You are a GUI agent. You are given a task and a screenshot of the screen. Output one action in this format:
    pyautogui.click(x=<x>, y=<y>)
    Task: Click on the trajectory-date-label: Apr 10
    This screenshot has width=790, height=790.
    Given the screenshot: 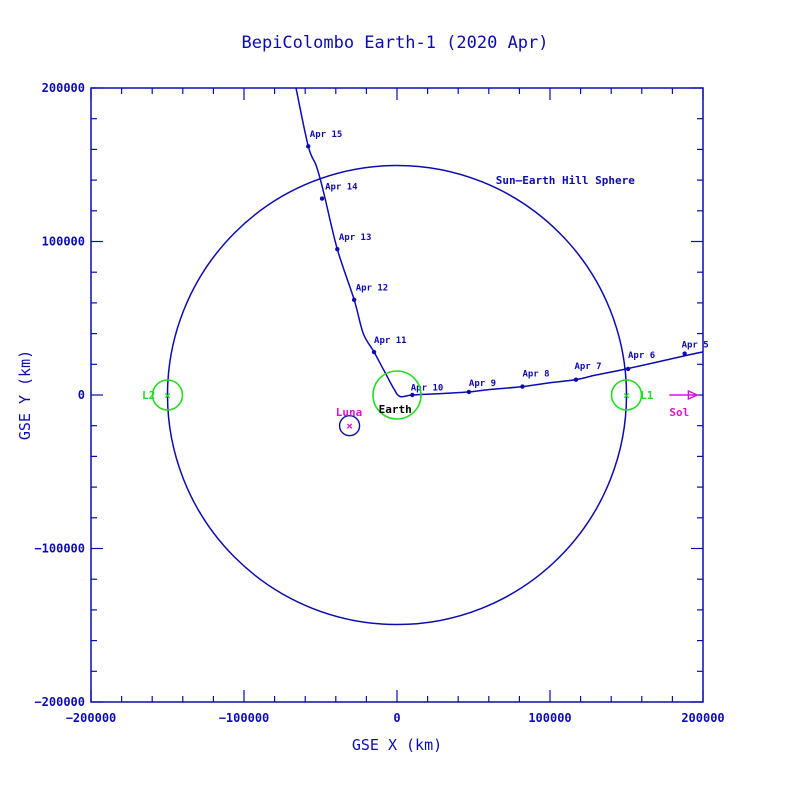 What is the action you would take?
    pyautogui.click(x=427, y=388)
    